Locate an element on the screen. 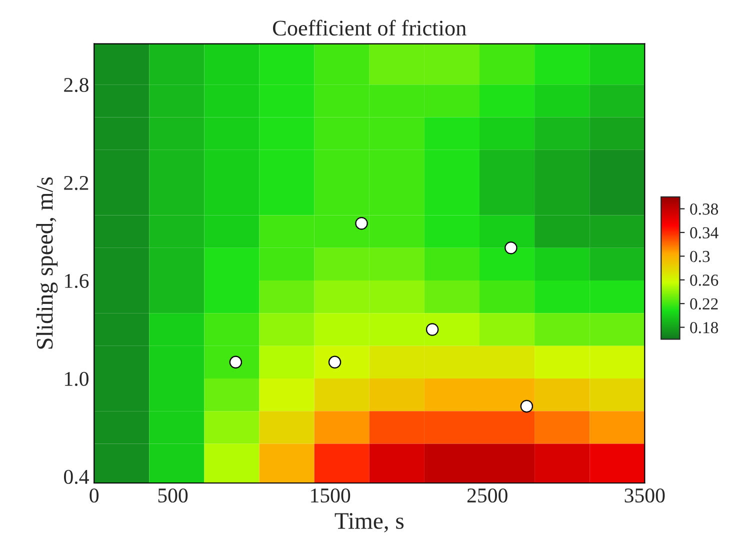  y-tick-label: 0.4 is located at coordinates (76, 477).